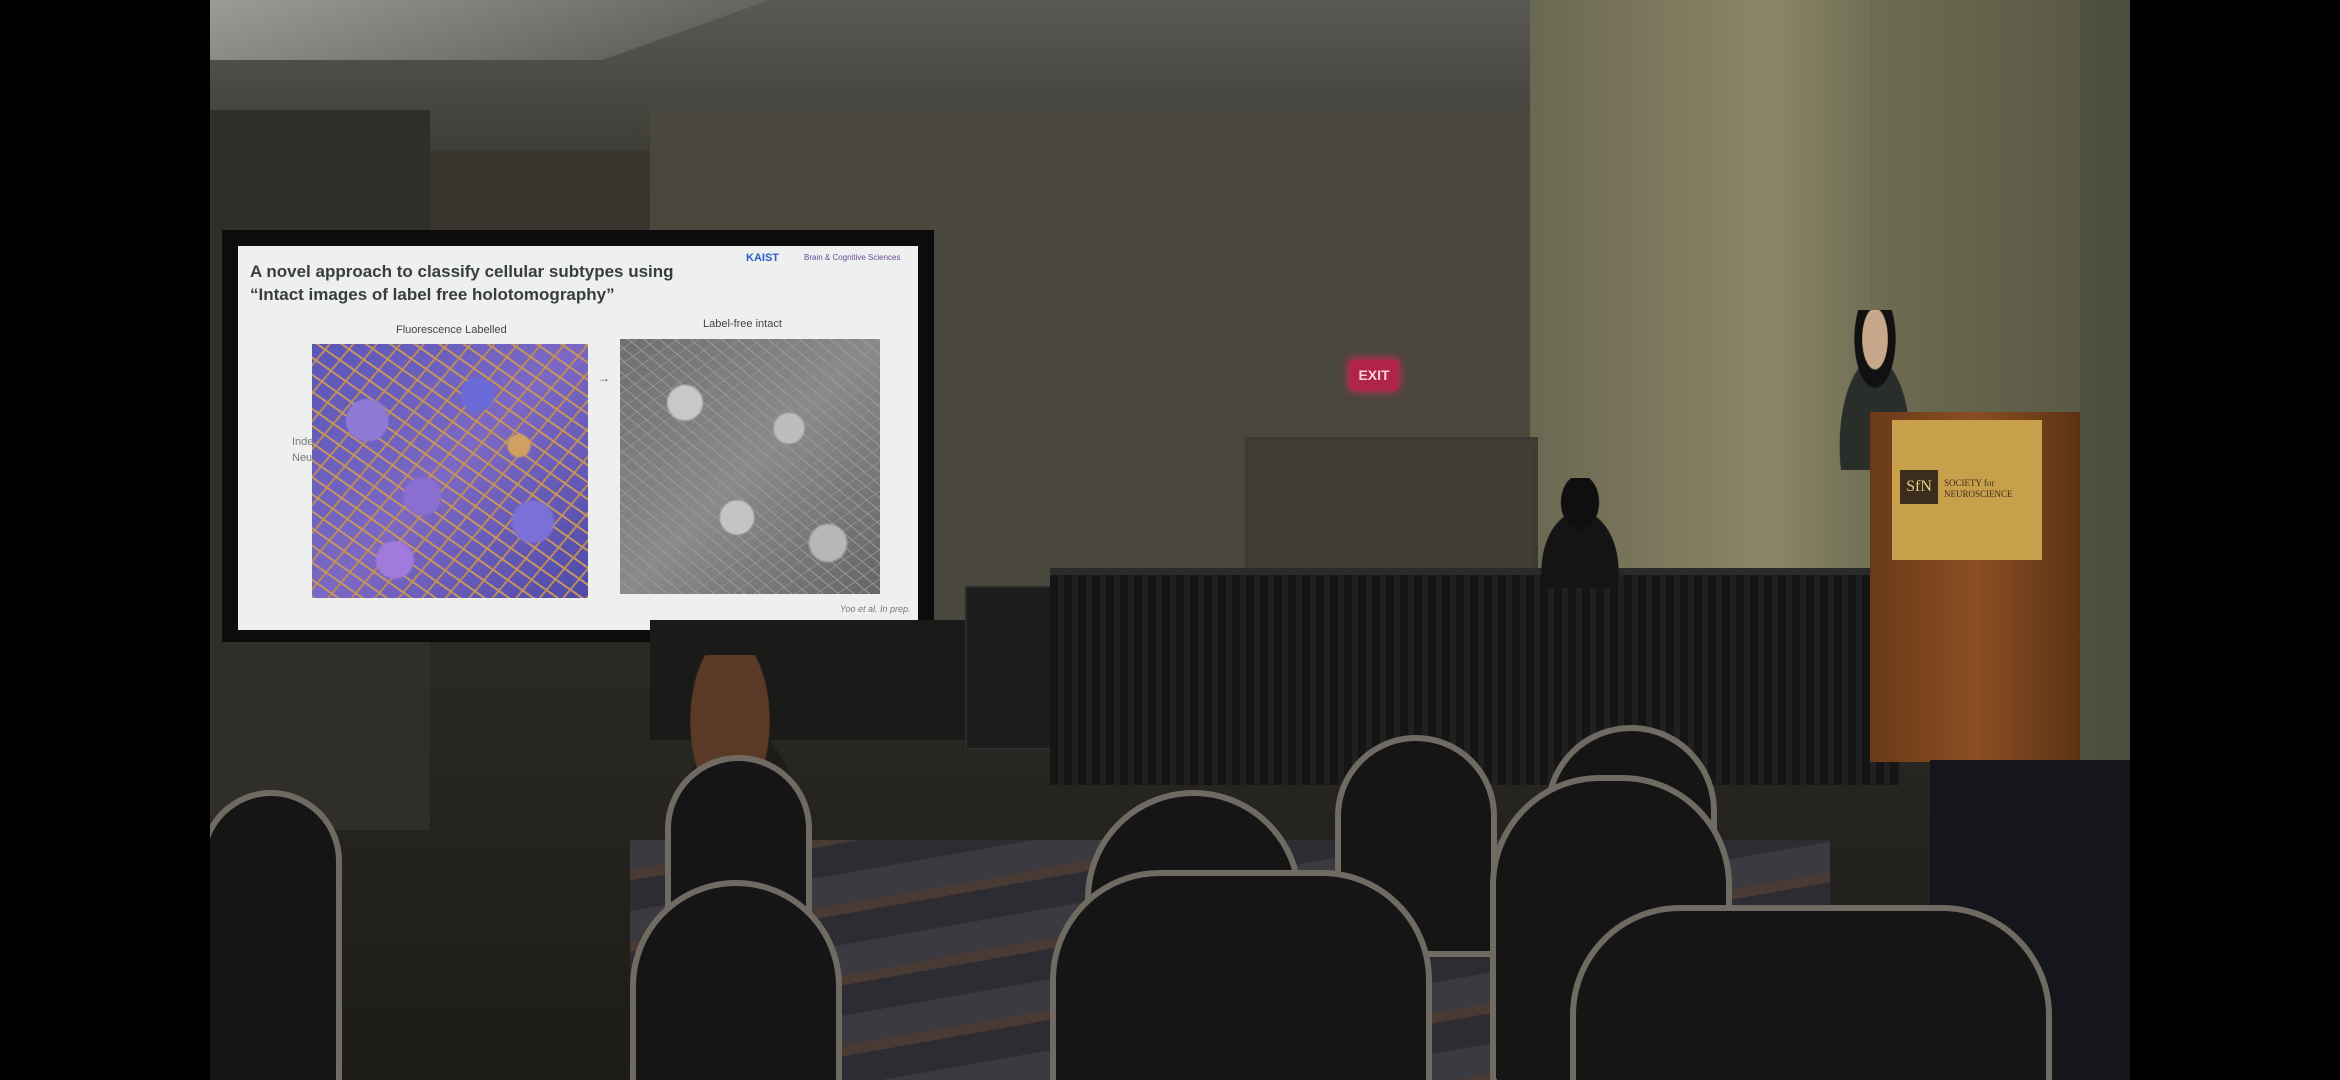 Image resolution: width=2340 pixels, height=1080 pixels. I want to click on holotomography-image, so click(750, 466).